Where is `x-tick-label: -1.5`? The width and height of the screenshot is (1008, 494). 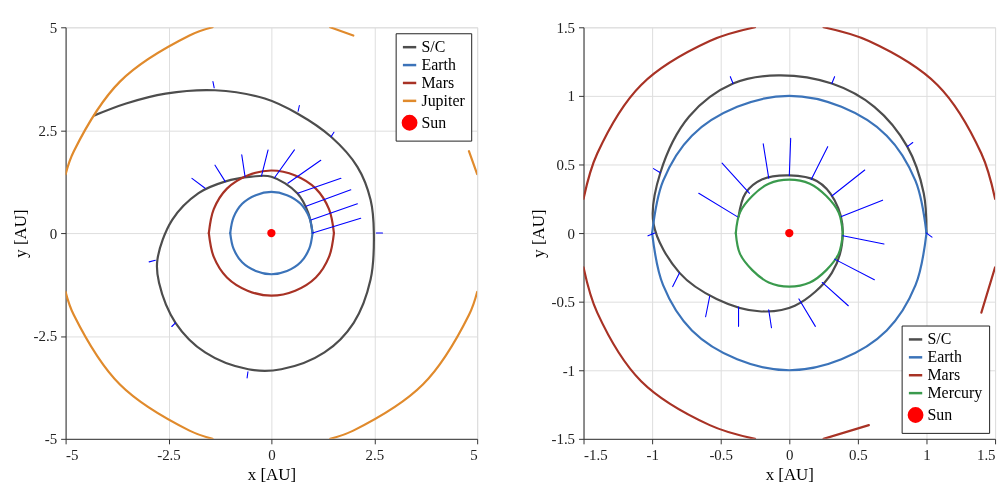
x-tick-label: -1.5 is located at coordinates (596, 455).